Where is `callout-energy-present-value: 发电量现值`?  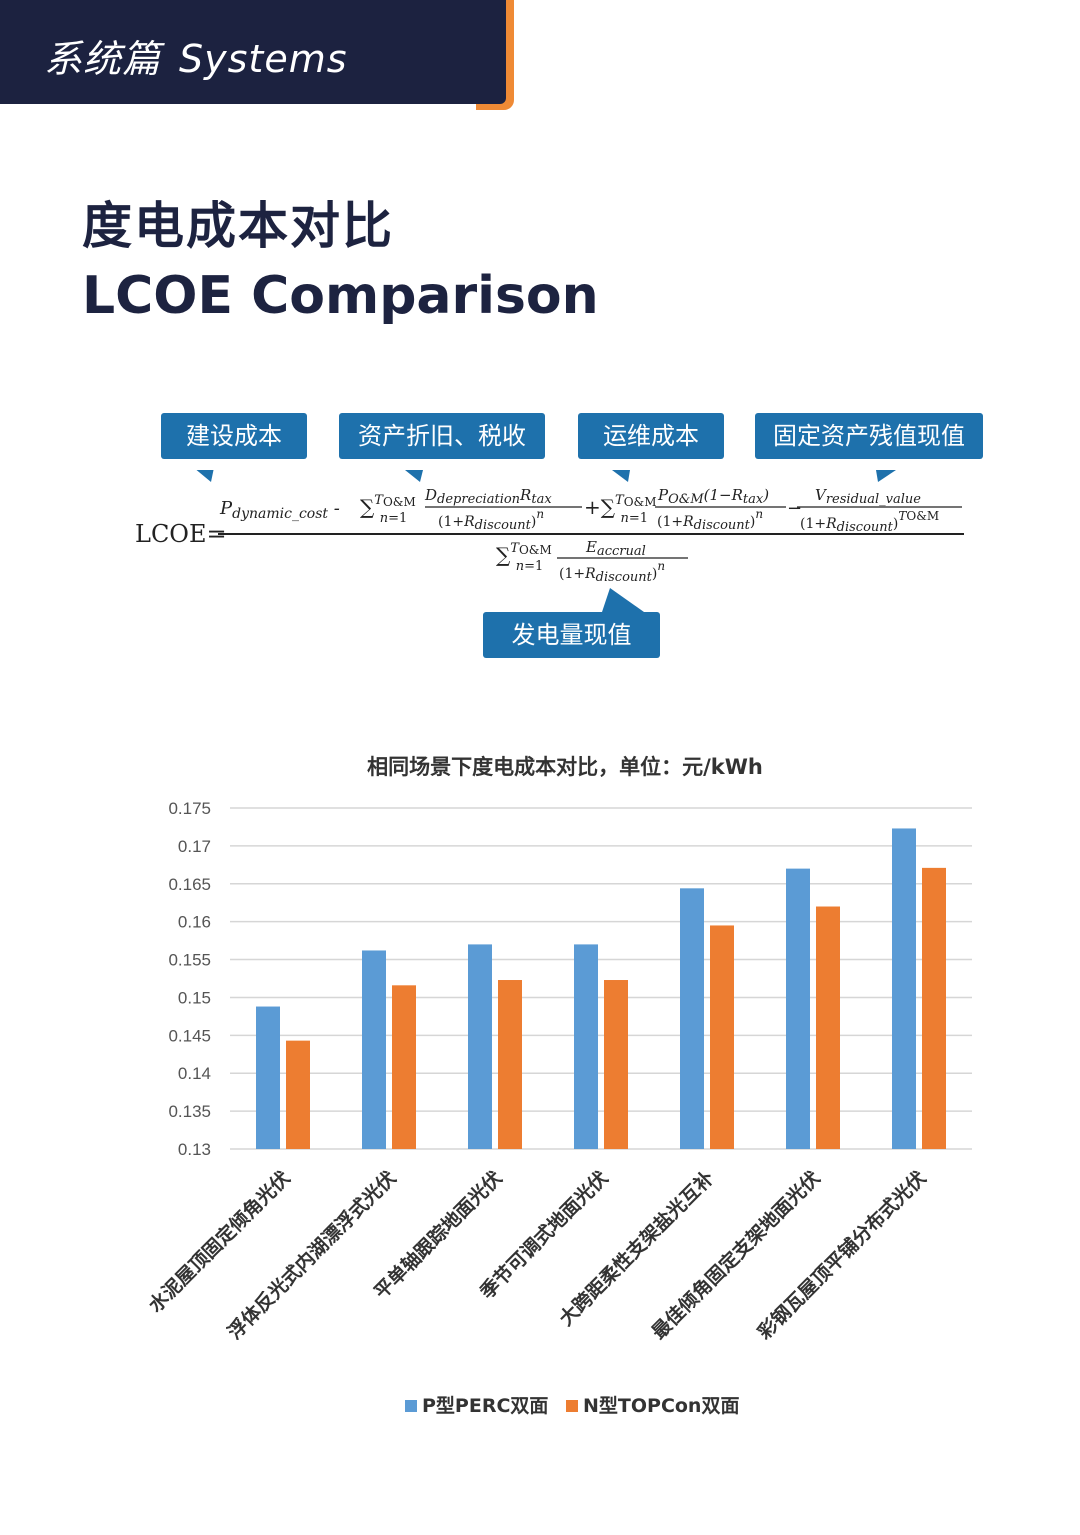 callout-energy-present-value: 发电量现值 is located at coordinates (571, 635).